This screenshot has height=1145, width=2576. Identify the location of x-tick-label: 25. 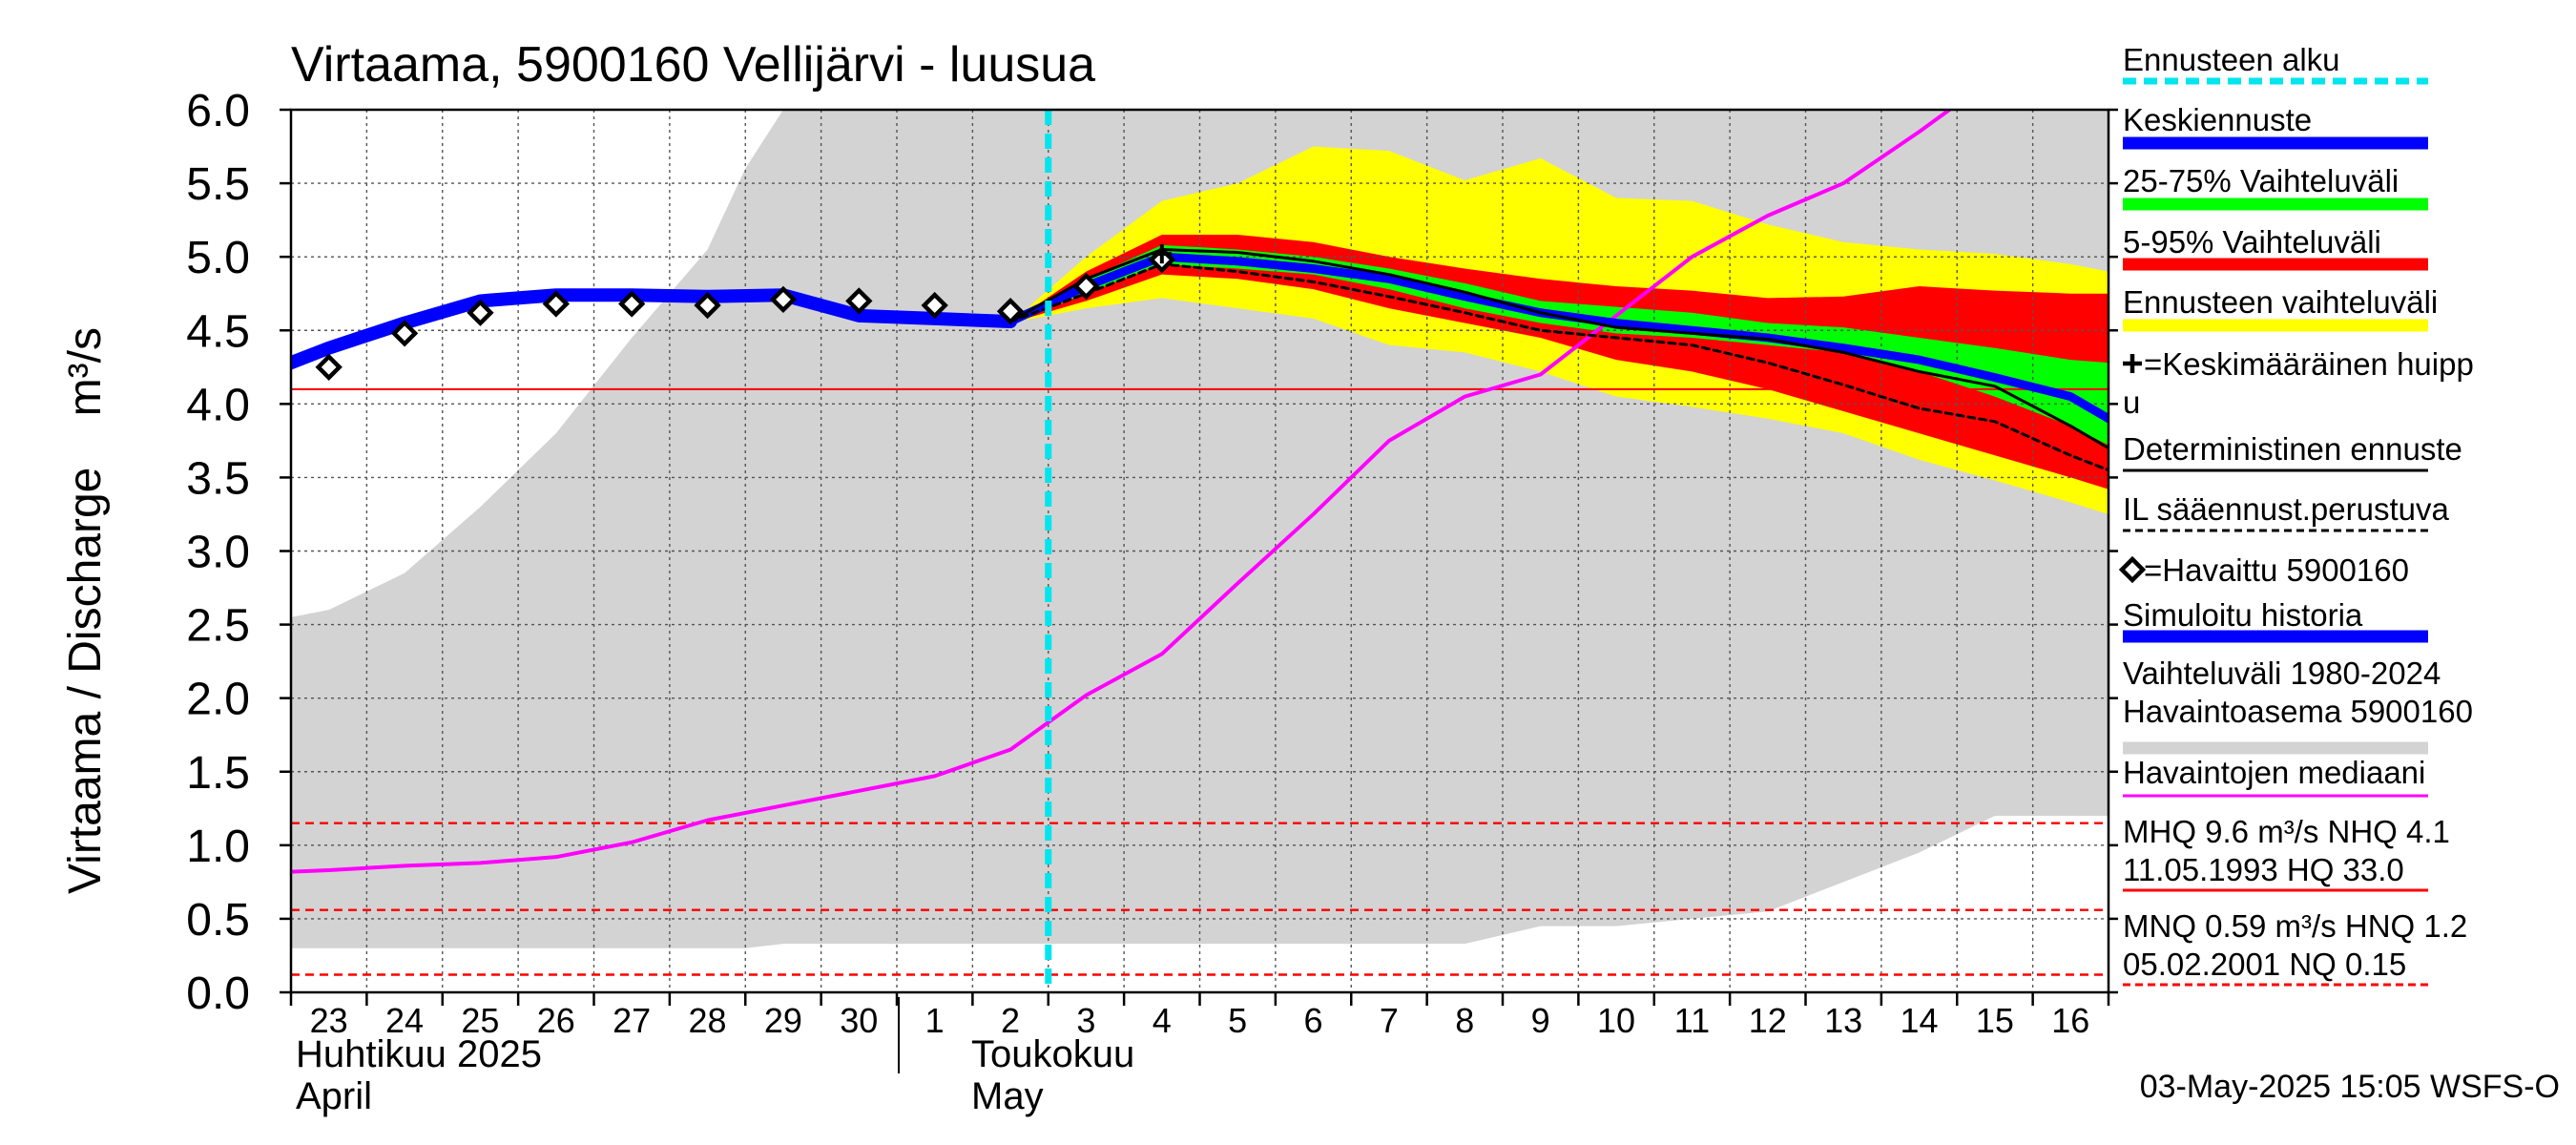
(480, 1021).